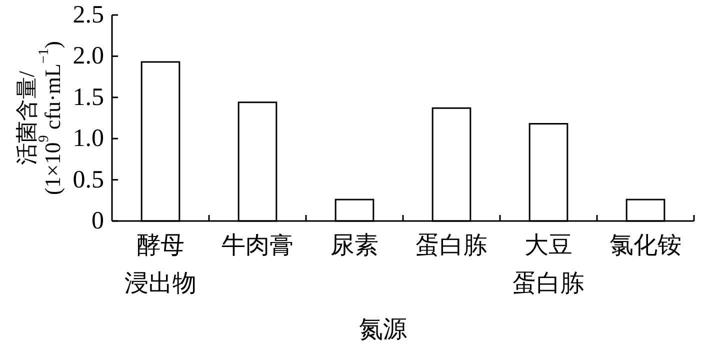  Describe the element at coordinates (88, 15) in the screenshot. I see `y-tick-label: 2.5` at that location.